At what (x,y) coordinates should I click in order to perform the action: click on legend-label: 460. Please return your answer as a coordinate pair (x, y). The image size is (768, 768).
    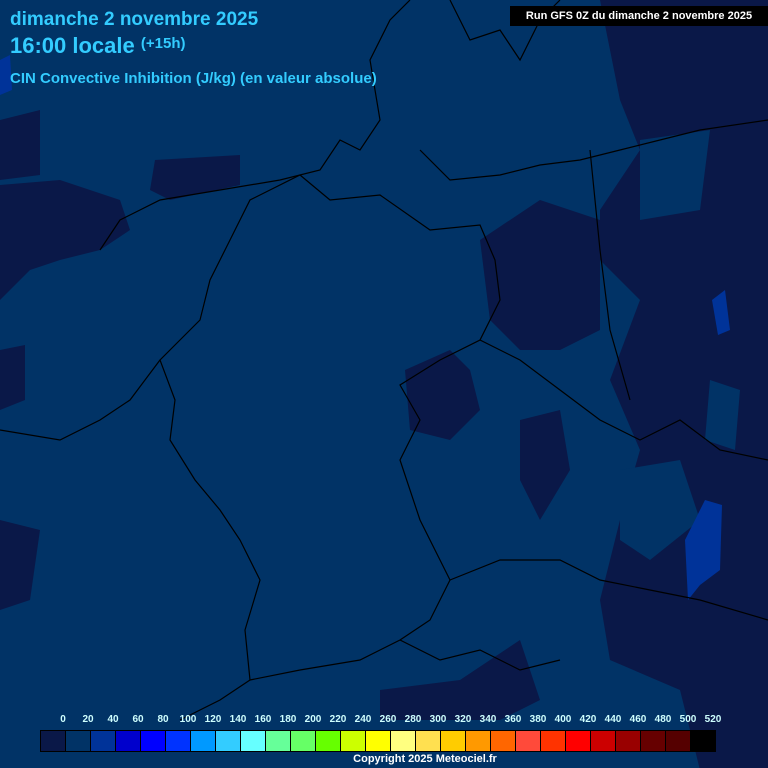
    Looking at the image, I should click on (638, 719).